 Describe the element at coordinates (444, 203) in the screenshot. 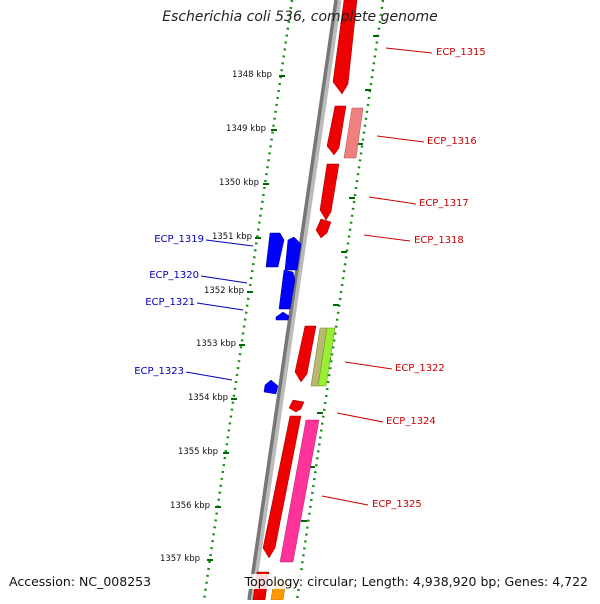

I see `gene-label-ecp-1317: ECP_1317` at that location.